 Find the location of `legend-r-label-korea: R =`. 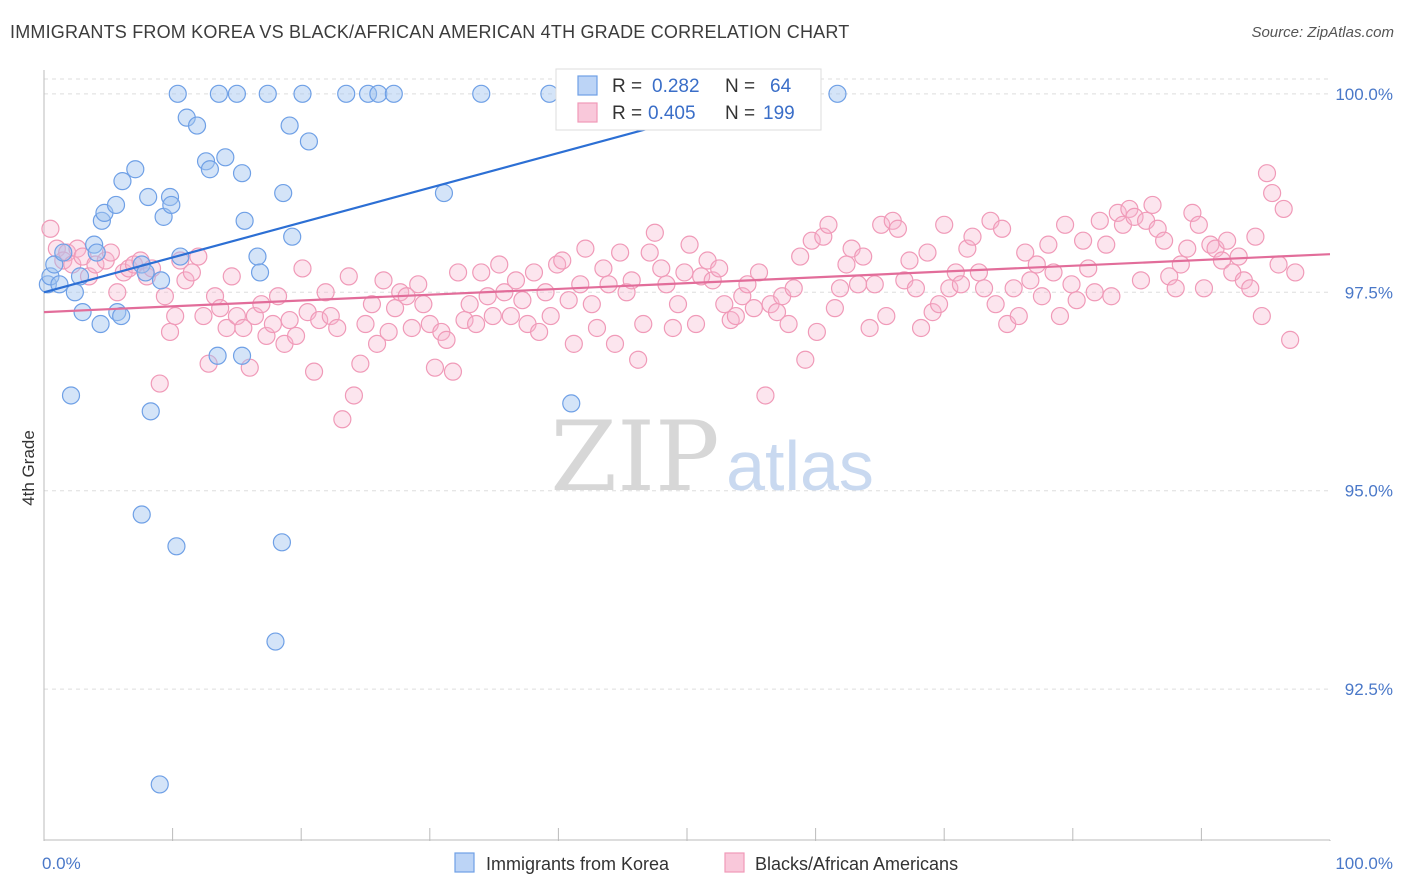

legend-r-label-korea: R = is located at coordinates (627, 86).